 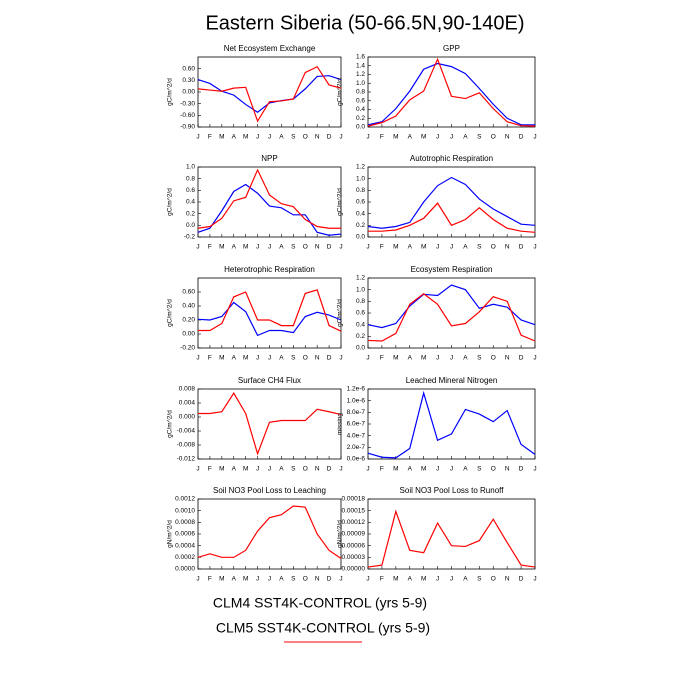 I want to click on y-tick-label: 0.00015, so click(x=354, y=510).